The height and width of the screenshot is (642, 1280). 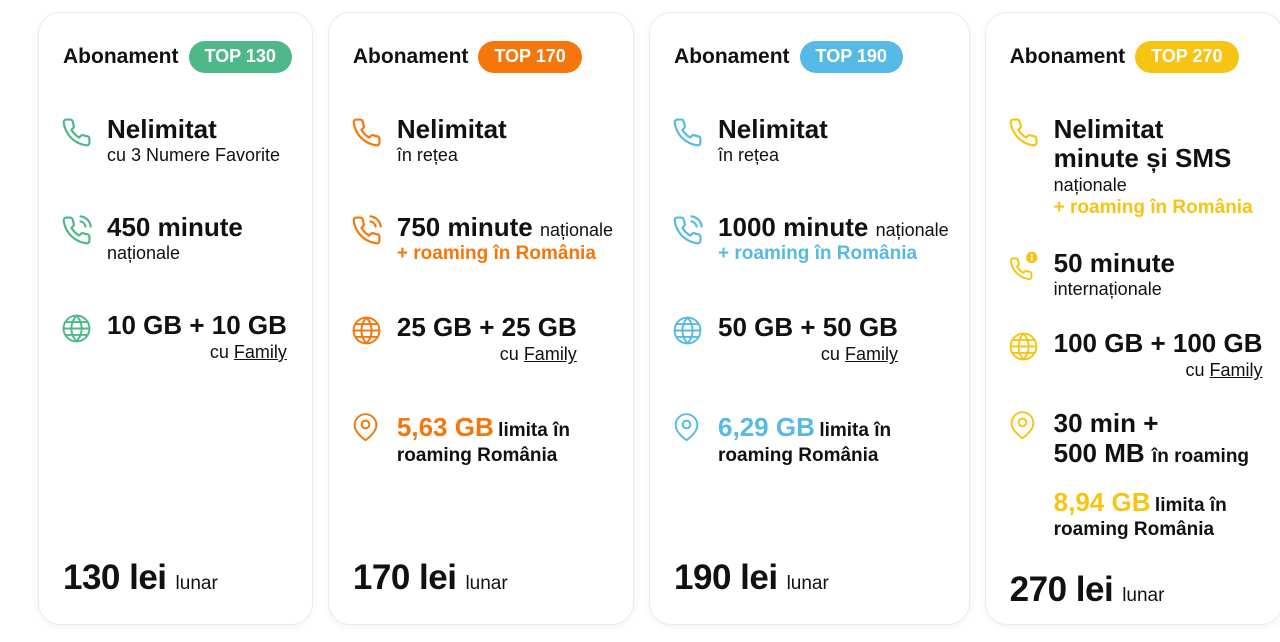 What do you see at coordinates (808, 326) in the screenshot?
I see `feature-title: 50 GB + 50 GB` at bounding box center [808, 326].